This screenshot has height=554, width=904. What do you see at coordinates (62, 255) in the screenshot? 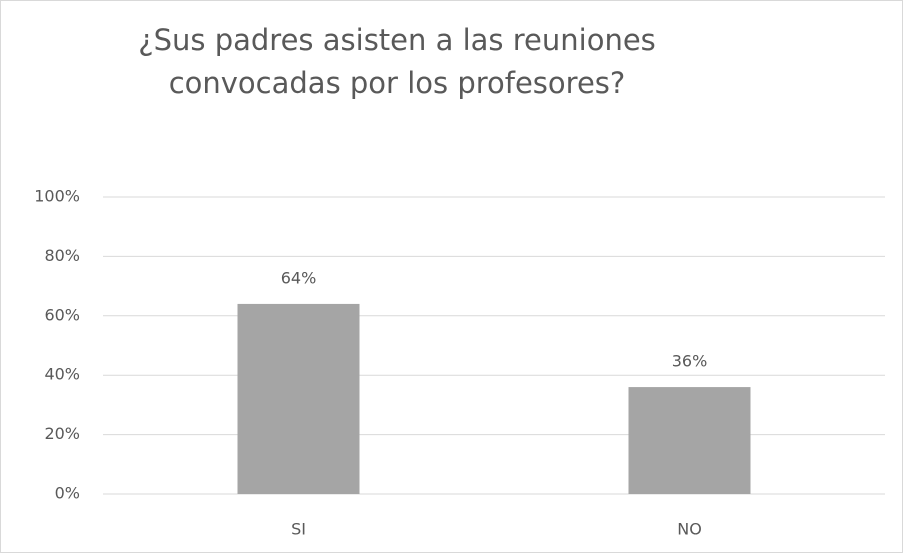
I see `y-tick-label: 80%` at bounding box center [62, 255].